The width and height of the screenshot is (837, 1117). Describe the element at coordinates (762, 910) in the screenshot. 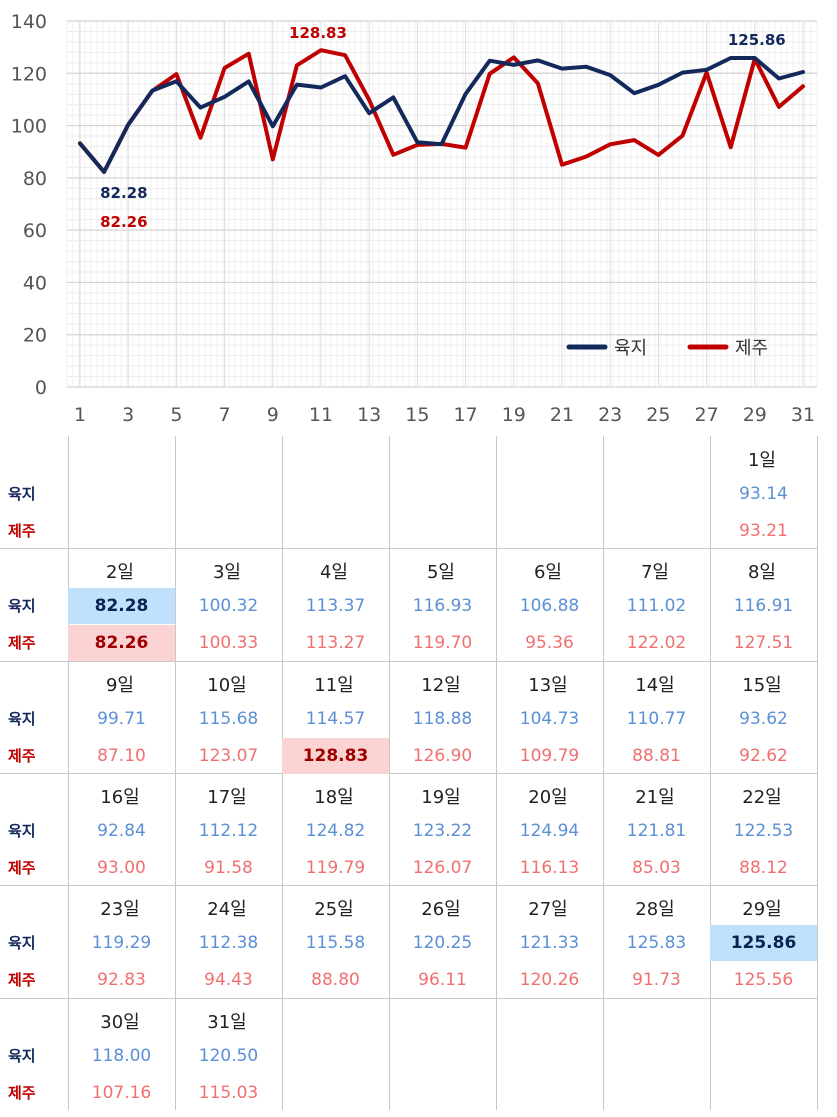

I see `day-number: 29일` at that location.